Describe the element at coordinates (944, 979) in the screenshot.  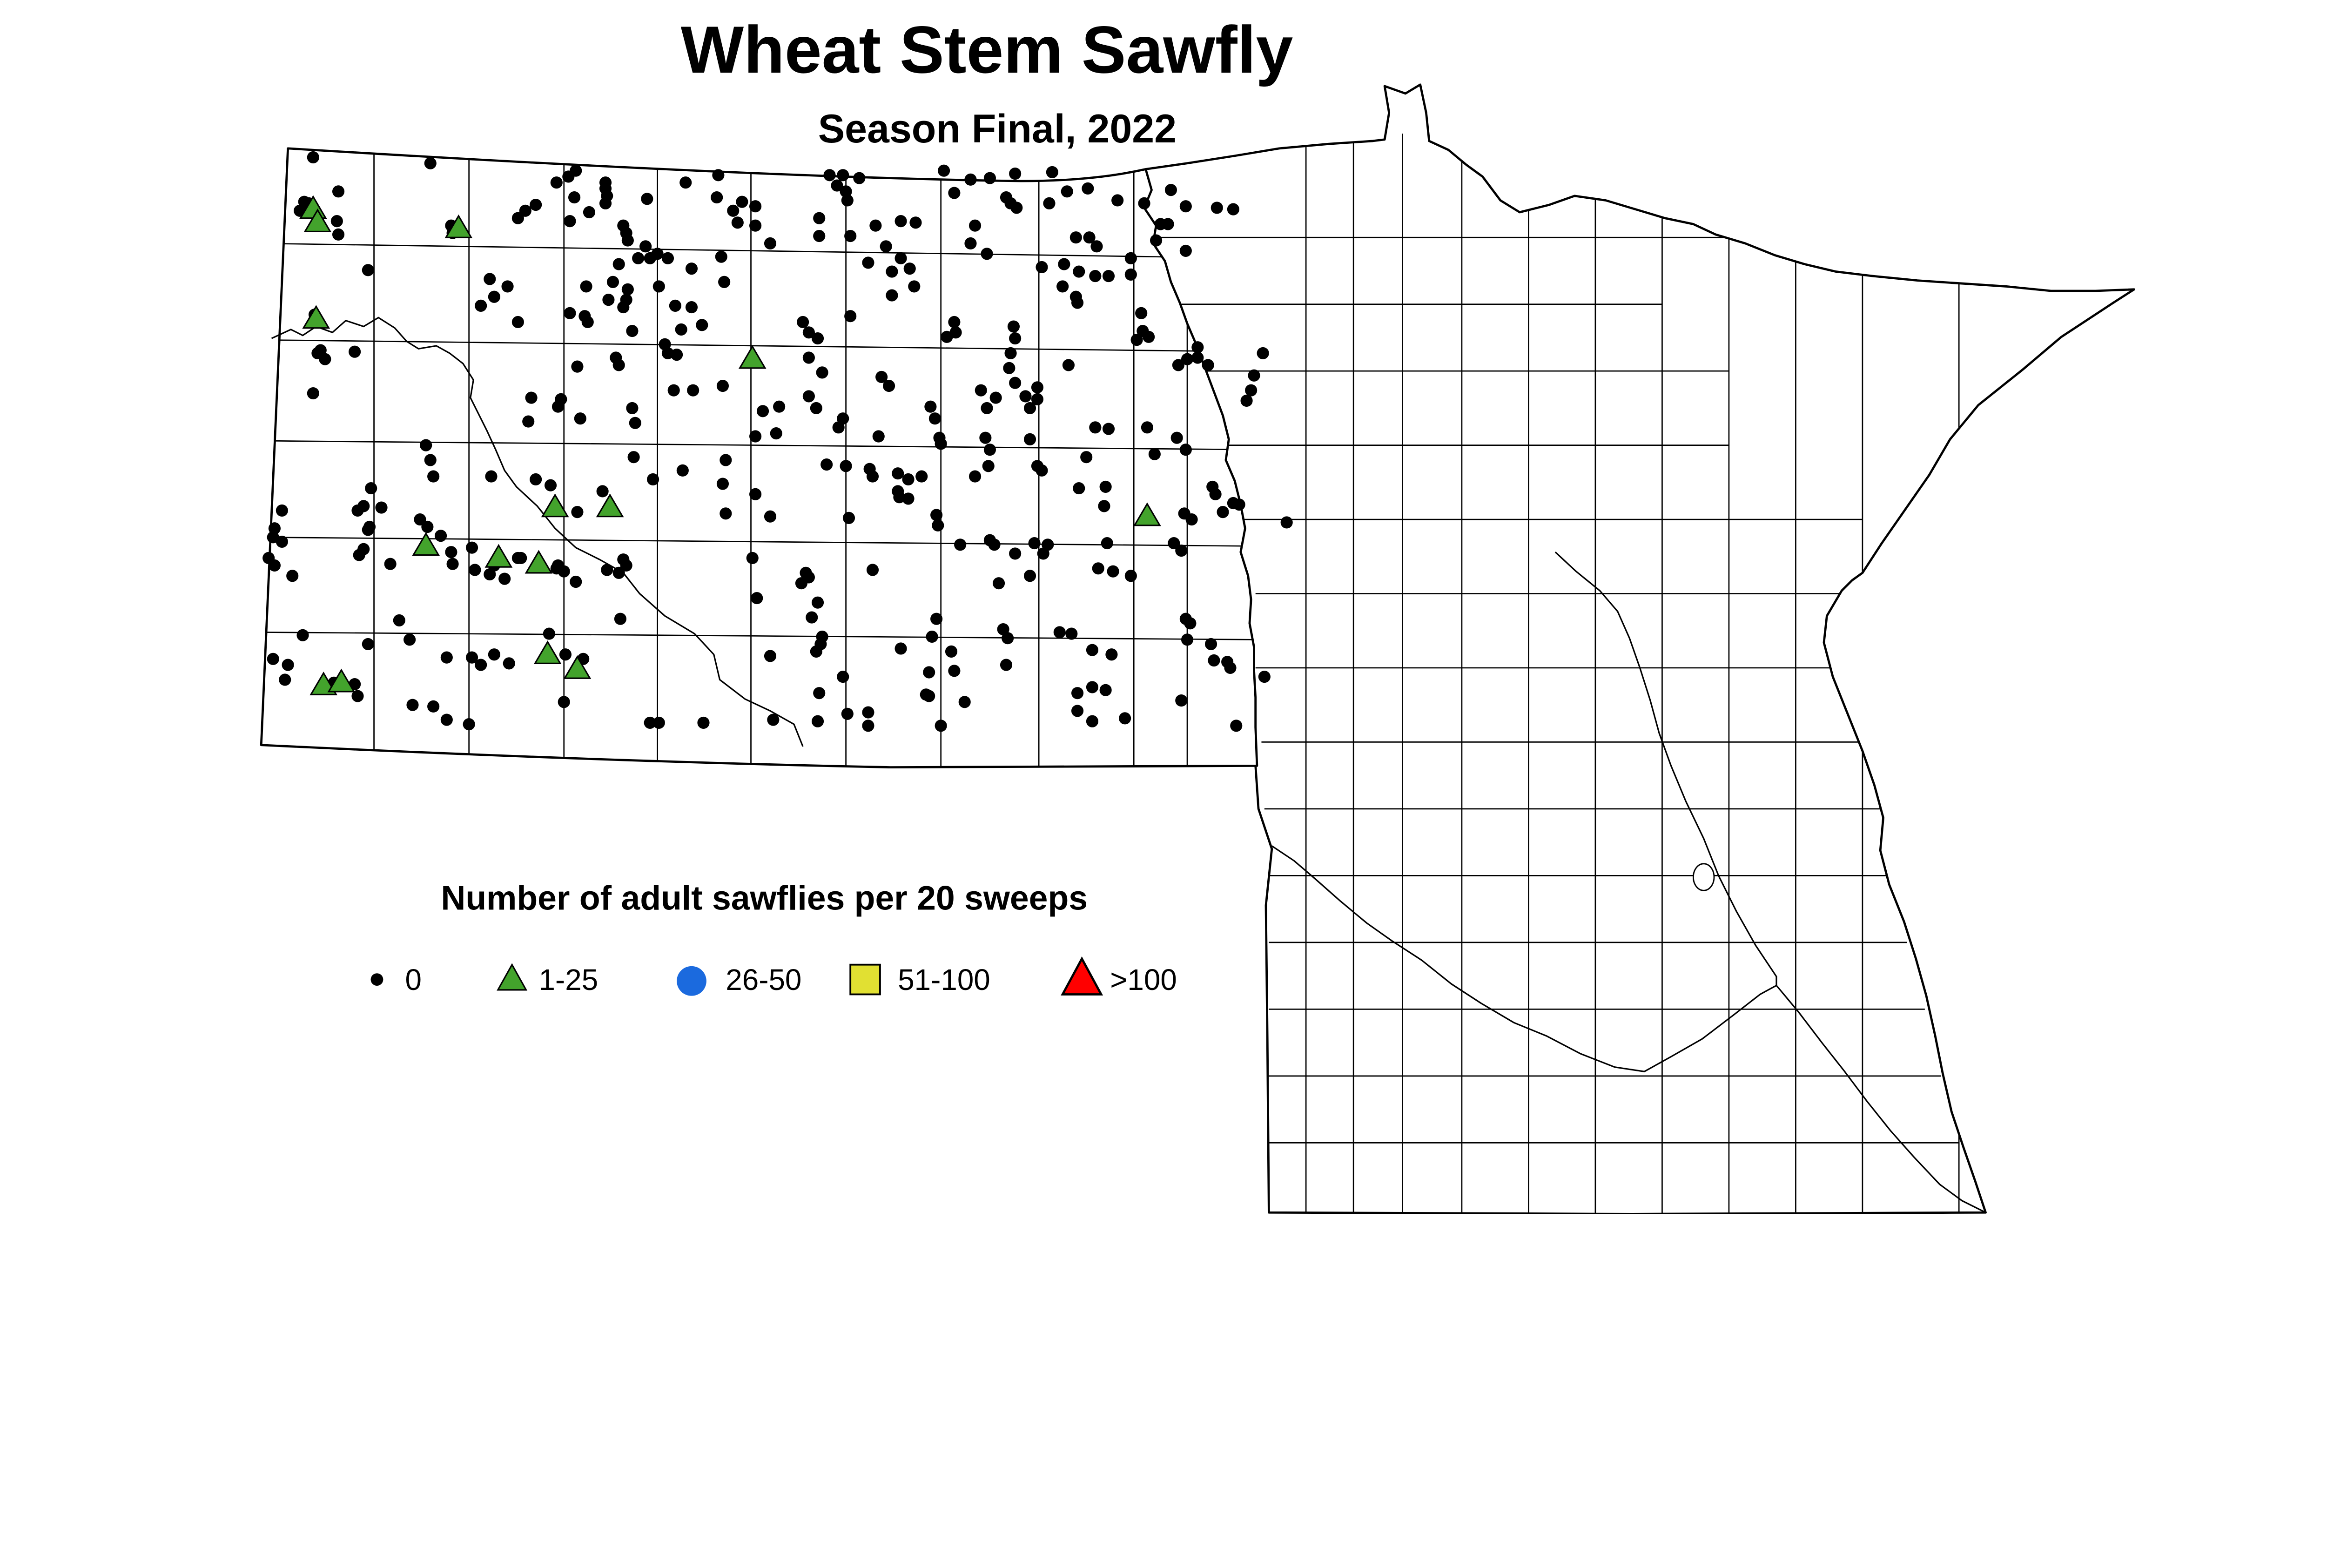
I see `legend-item-label: 51-100` at that location.